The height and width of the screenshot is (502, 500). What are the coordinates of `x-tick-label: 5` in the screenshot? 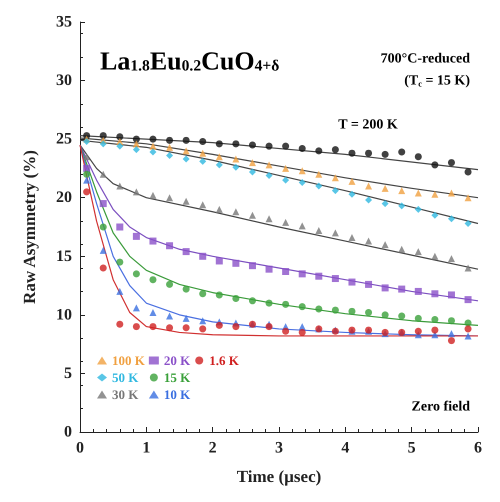 It's located at (412, 448).